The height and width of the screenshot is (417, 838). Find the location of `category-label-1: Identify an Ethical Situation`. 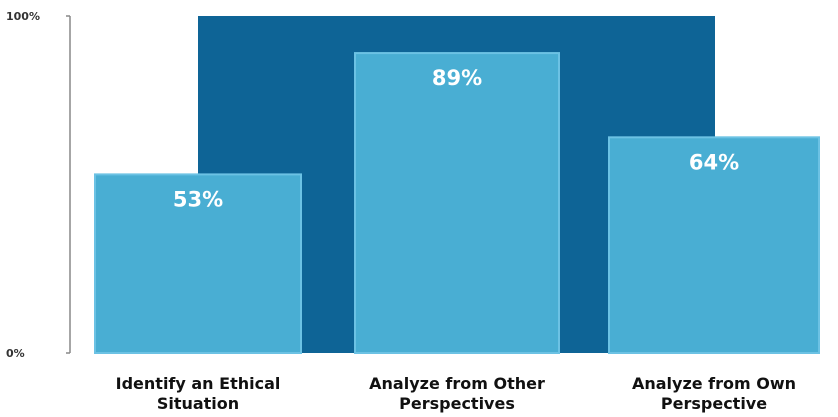

category-label-1: Identify an Ethical Situation is located at coordinates (198, 393).